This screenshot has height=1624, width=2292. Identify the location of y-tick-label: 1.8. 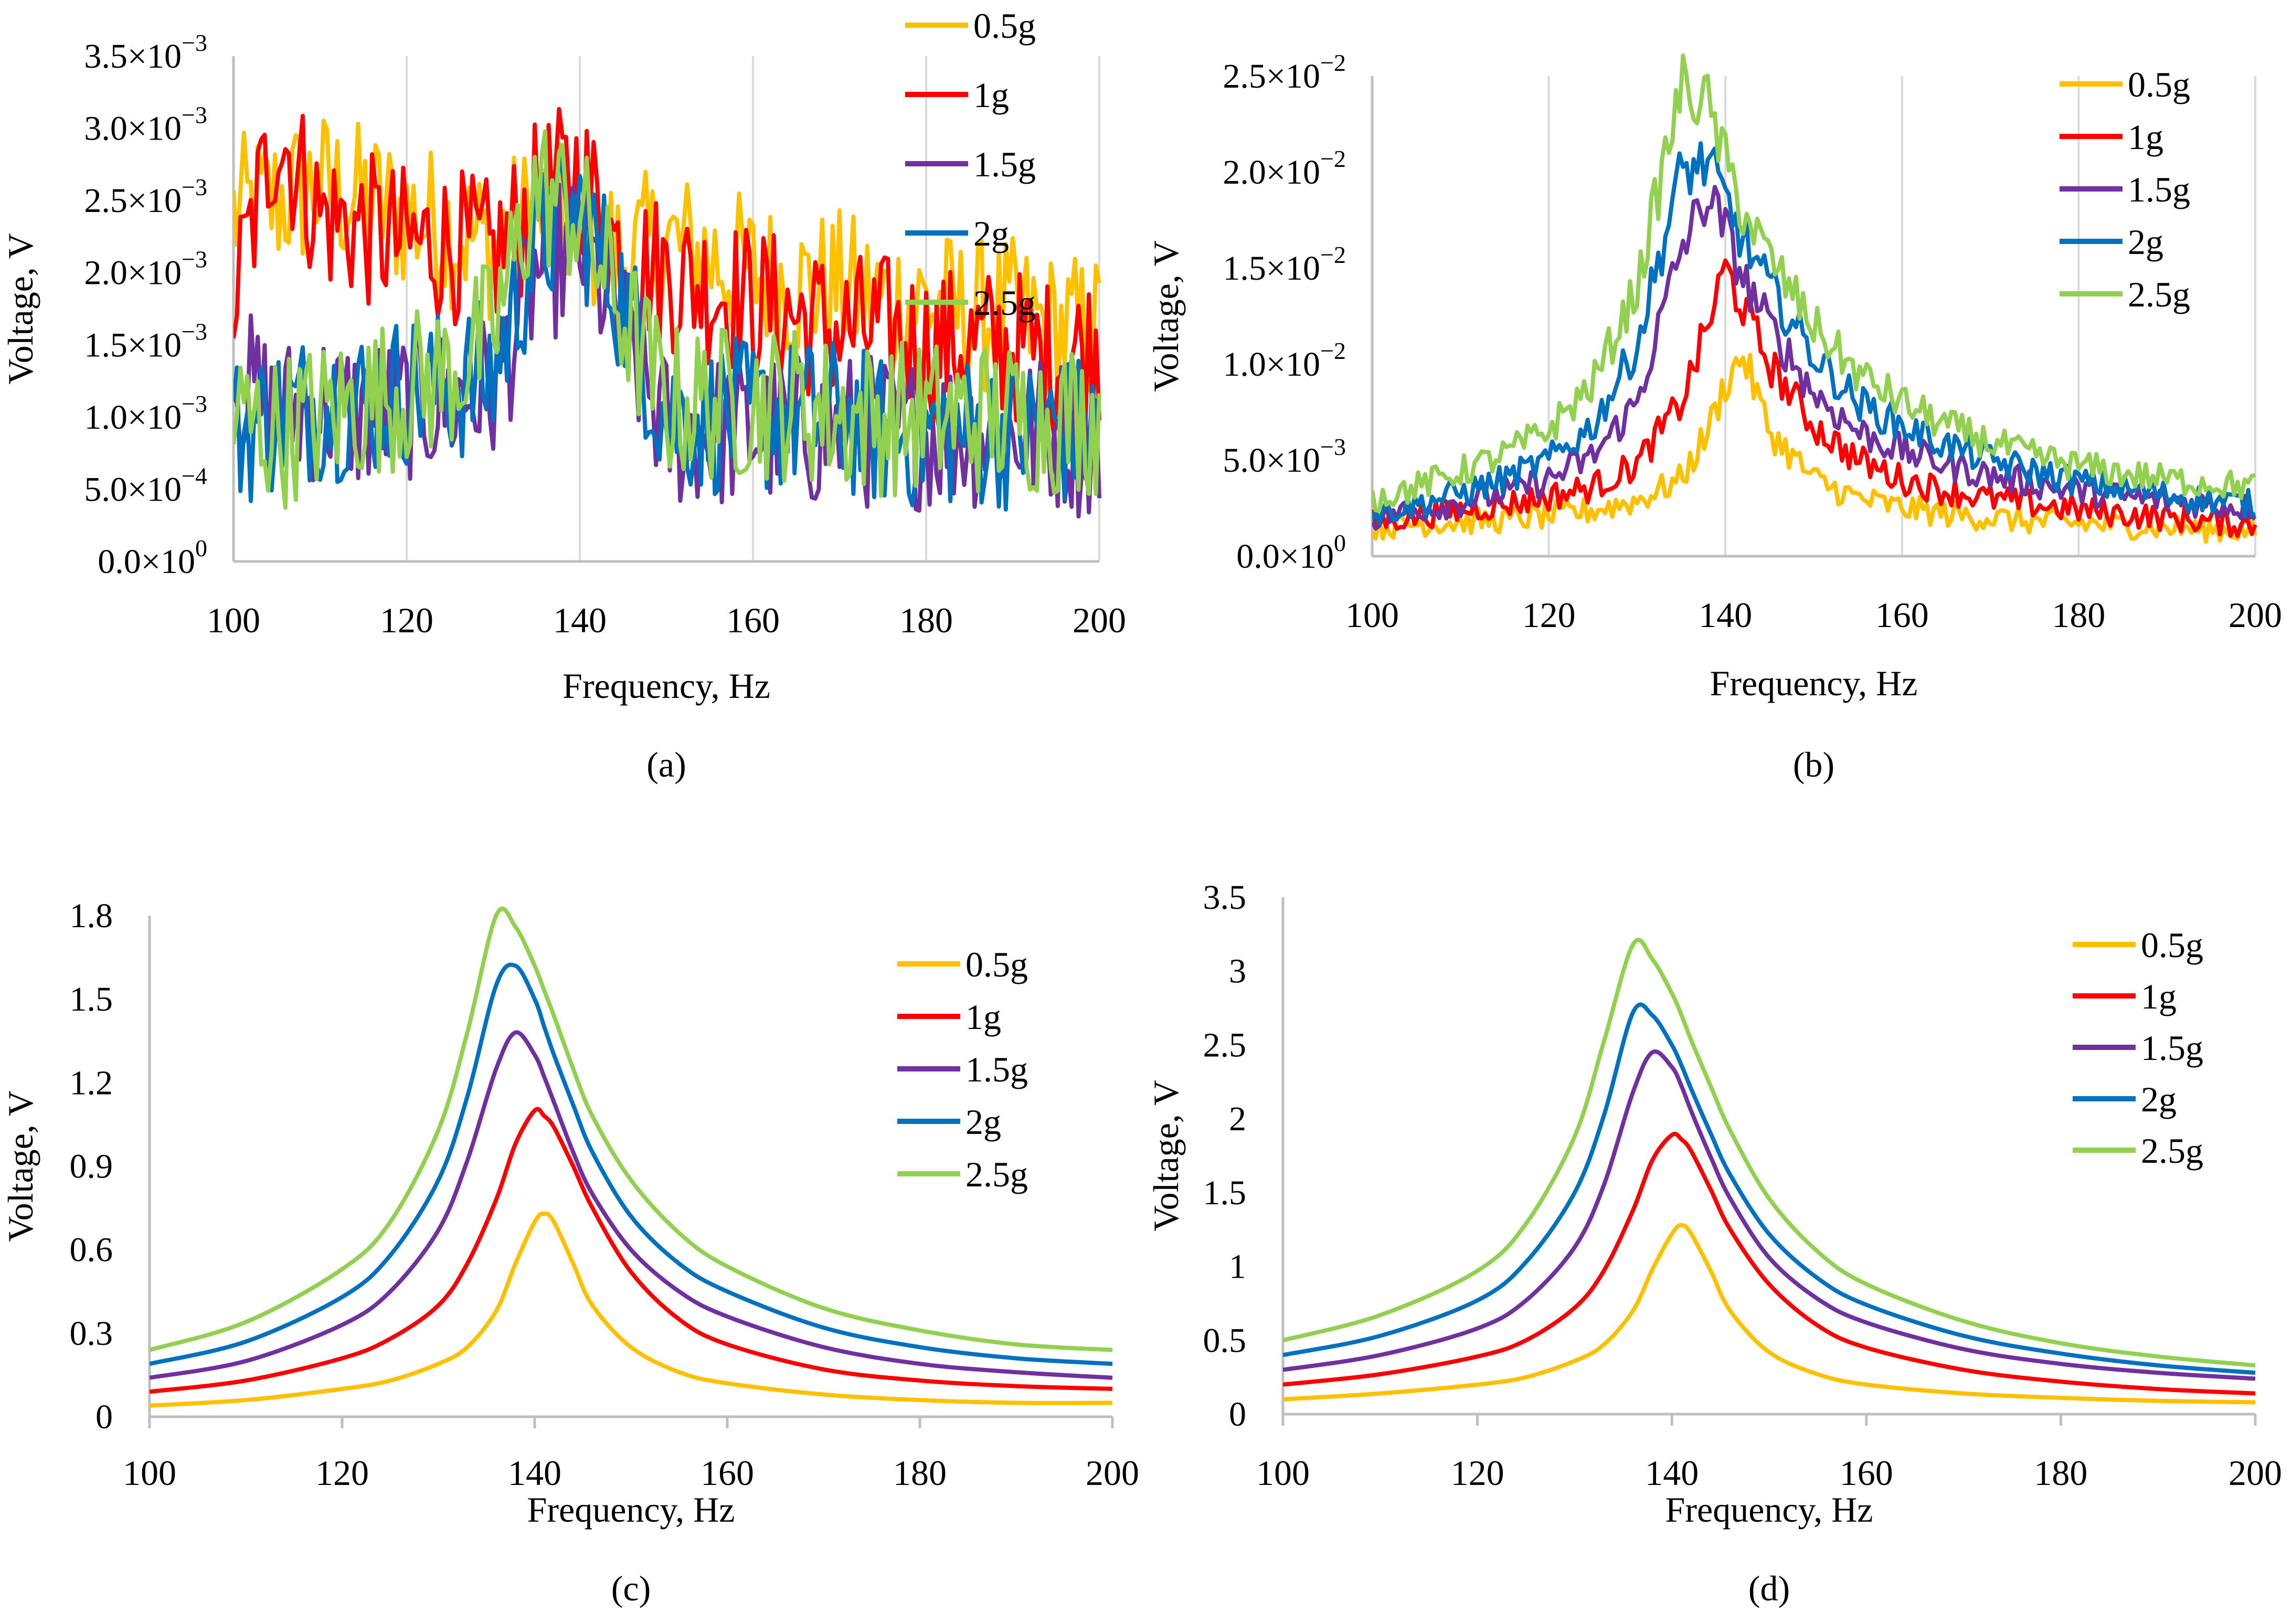
(91, 916).